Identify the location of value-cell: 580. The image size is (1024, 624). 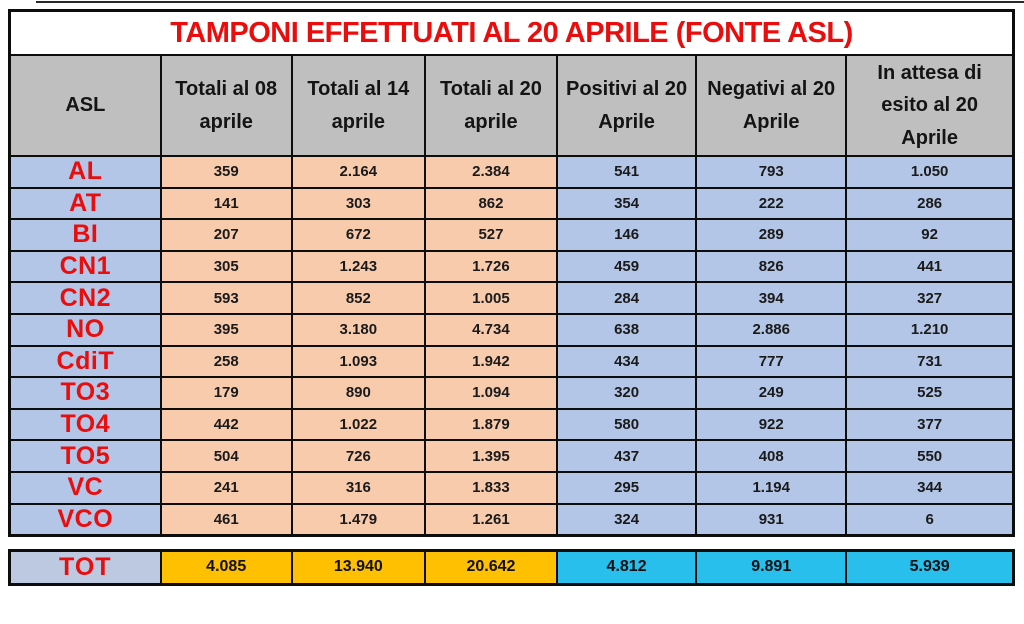
(627, 424).